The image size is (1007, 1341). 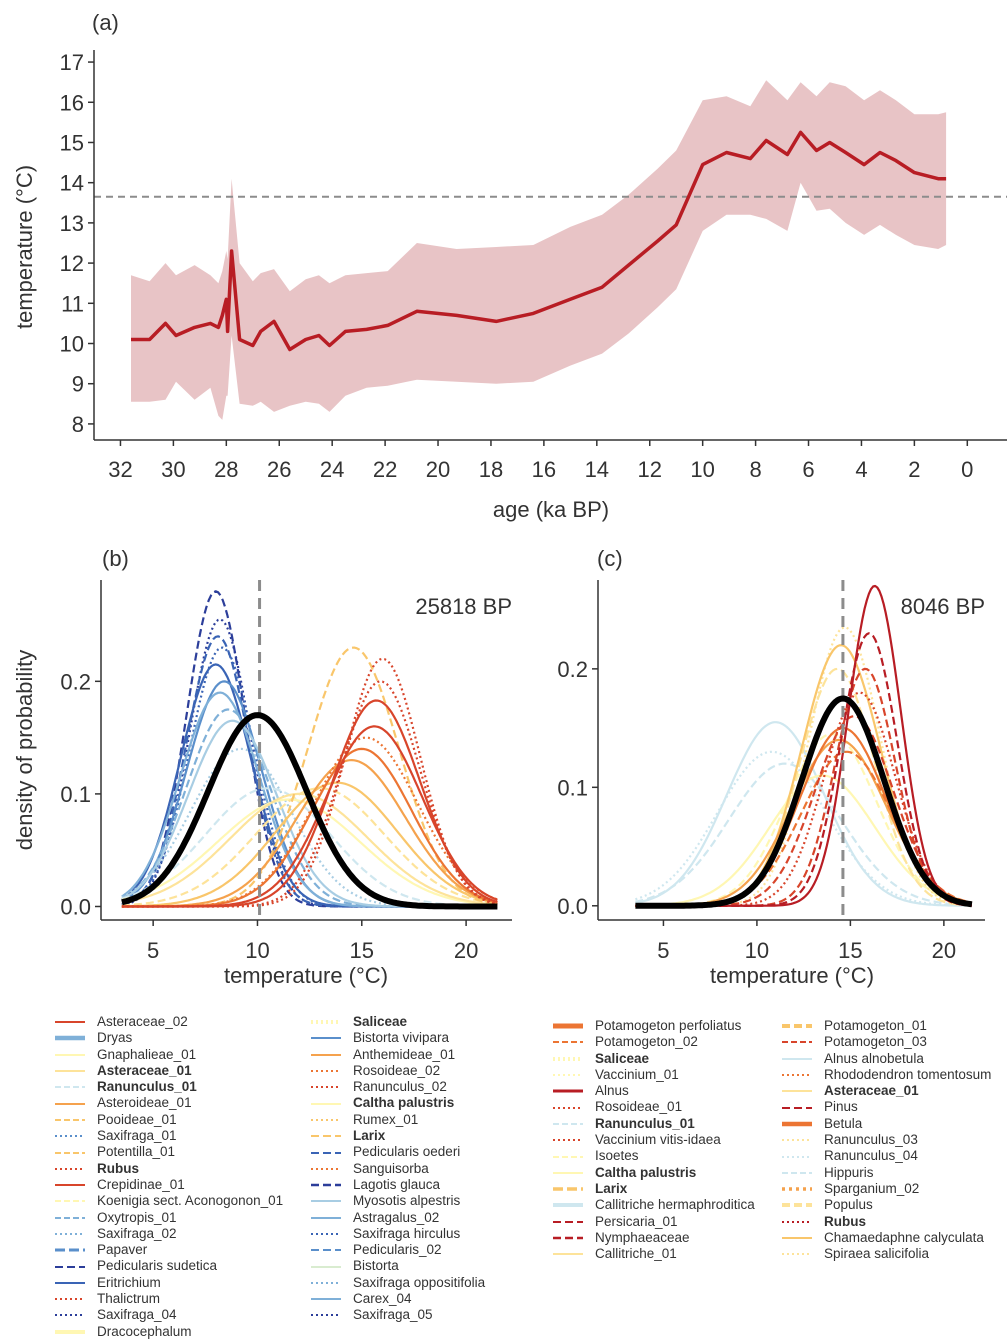 What do you see at coordinates (398, 1169) in the screenshot?
I see `legend-entry: Sanguisorba` at bounding box center [398, 1169].